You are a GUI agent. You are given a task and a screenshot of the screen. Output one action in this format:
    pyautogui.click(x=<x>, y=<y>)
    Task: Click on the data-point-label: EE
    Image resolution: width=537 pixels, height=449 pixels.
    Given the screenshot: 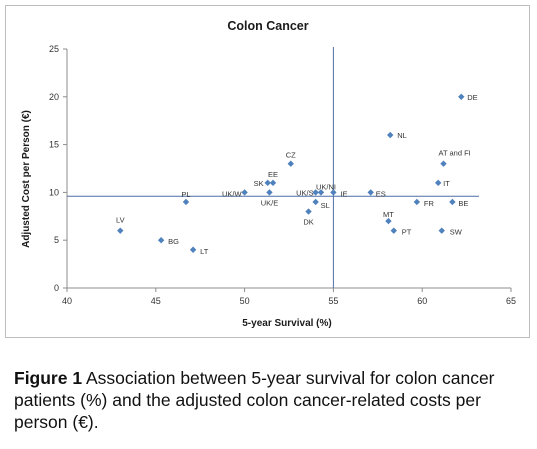 What is the action you would take?
    pyautogui.click(x=273, y=174)
    